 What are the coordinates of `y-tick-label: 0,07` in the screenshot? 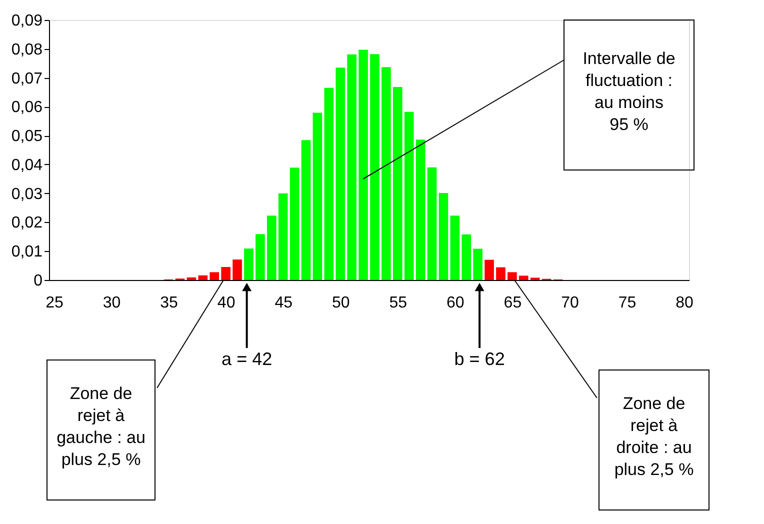 It's located at (27, 79).